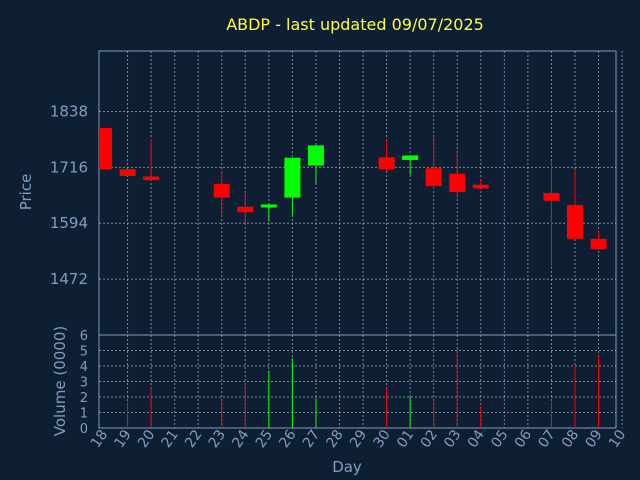 The width and height of the screenshot is (640, 480). I want to click on price-tick-label: 1472, so click(69, 279).